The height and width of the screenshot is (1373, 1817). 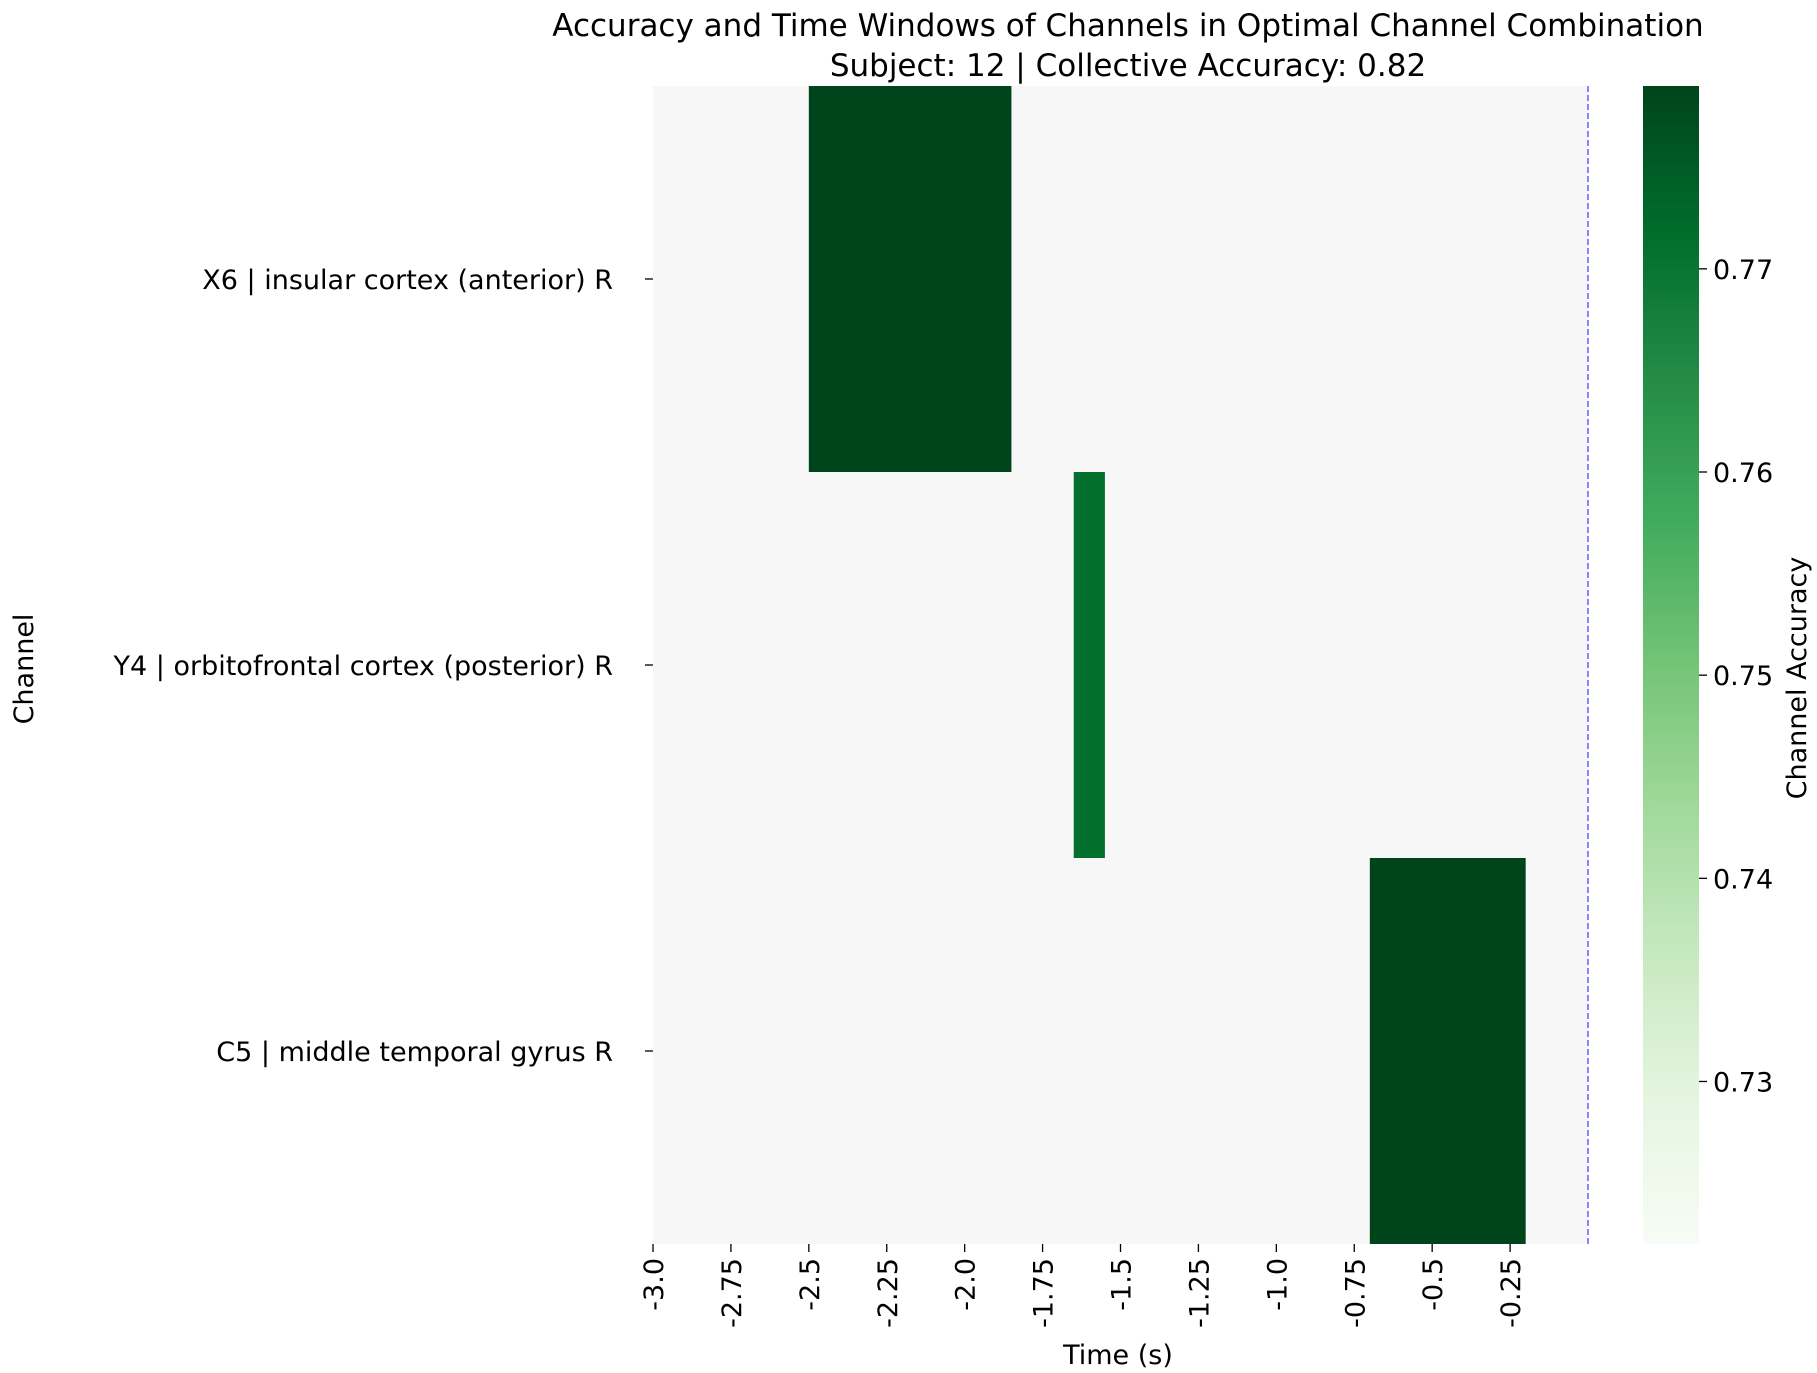 What do you see at coordinates (1797, 678) in the screenshot?
I see `colorbar-label: Channel Accuracy` at bounding box center [1797, 678].